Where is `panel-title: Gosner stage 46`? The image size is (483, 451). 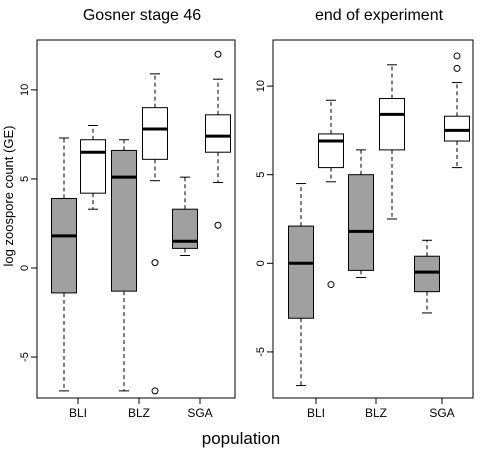 panel-title: Gosner stage 46 is located at coordinates (142, 15).